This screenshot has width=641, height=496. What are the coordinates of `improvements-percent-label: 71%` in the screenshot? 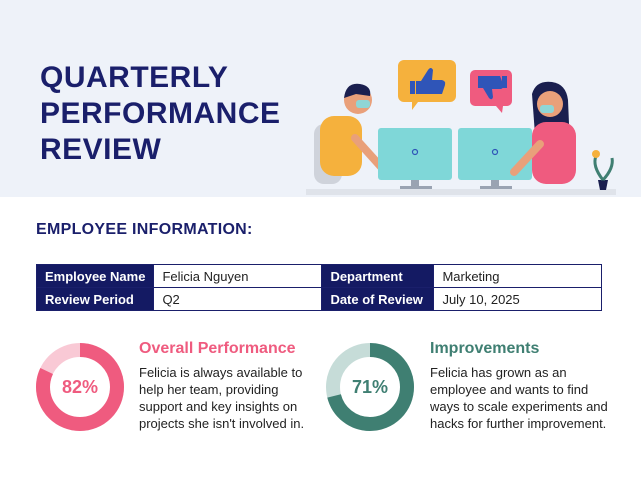 It's located at (370, 386).